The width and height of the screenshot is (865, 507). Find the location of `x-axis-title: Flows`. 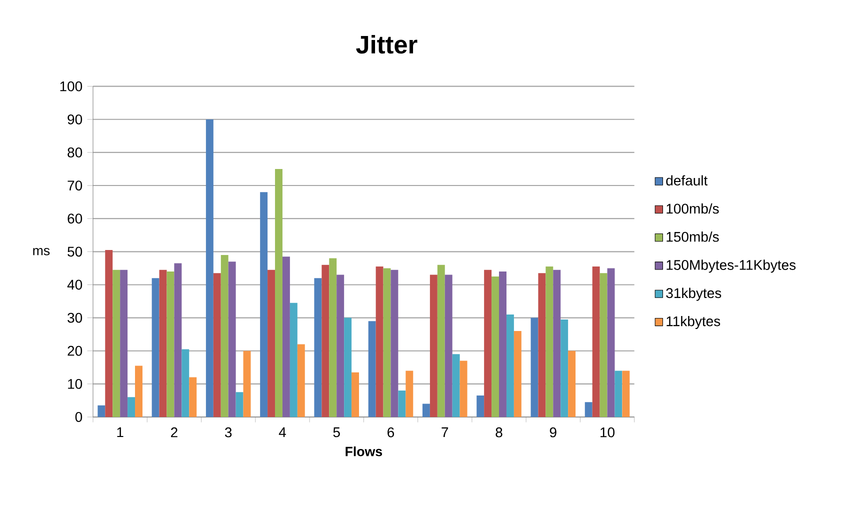

x-axis-title: Flows is located at coordinates (364, 451).